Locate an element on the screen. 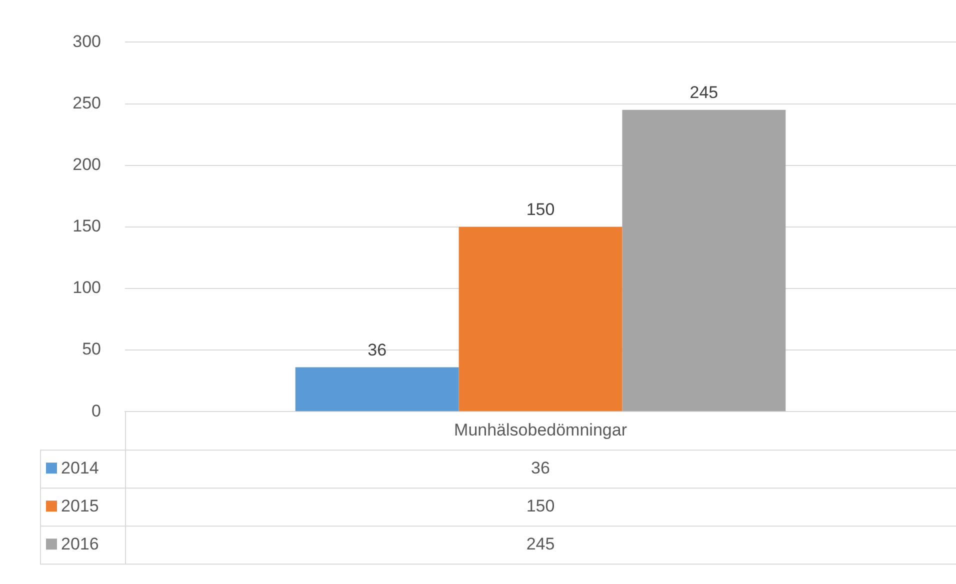 Image resolution: width=956 pixels, height=584 pixels. legend-label: 2016 is located at coordinates (80, 544).